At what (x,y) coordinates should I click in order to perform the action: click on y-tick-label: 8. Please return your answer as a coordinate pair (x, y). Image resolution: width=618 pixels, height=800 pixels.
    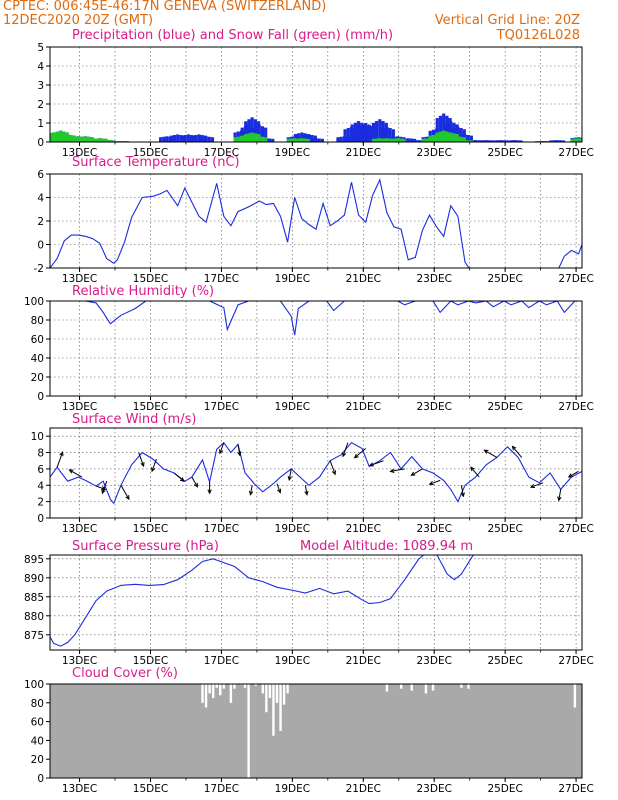
    Looking at the image, I should click on (40, 454).